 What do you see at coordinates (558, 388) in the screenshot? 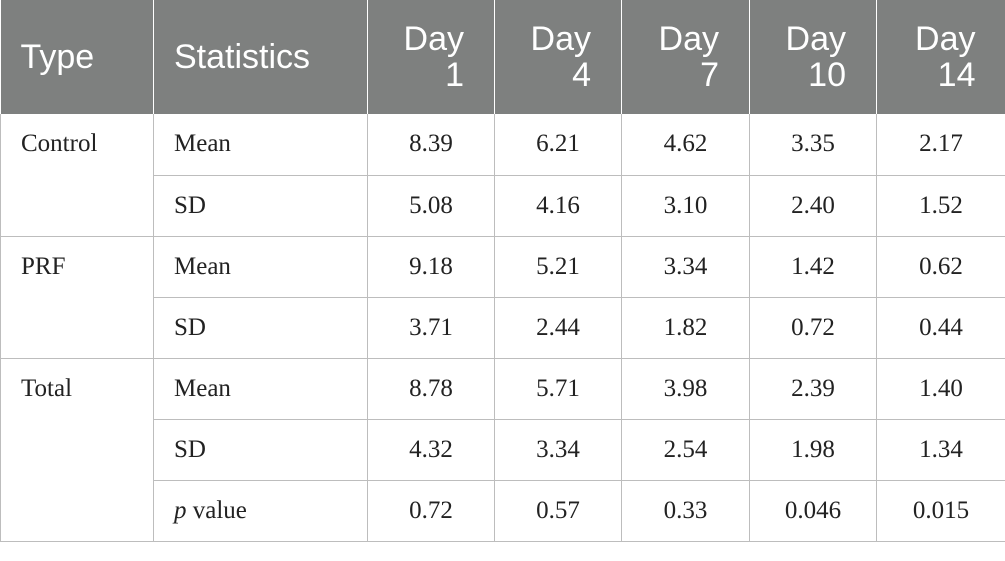
I see `value-cell: 5.71` at bounding box center [558, 388].